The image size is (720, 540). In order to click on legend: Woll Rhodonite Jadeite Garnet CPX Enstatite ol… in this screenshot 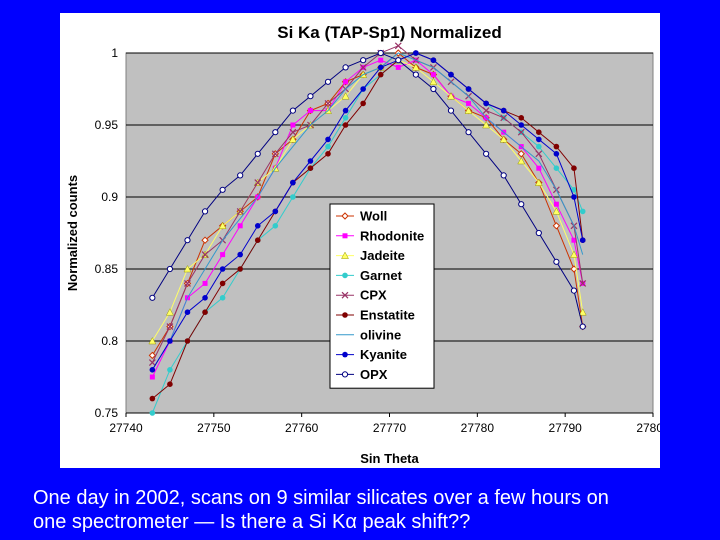, I will do `click(382, 296)`.